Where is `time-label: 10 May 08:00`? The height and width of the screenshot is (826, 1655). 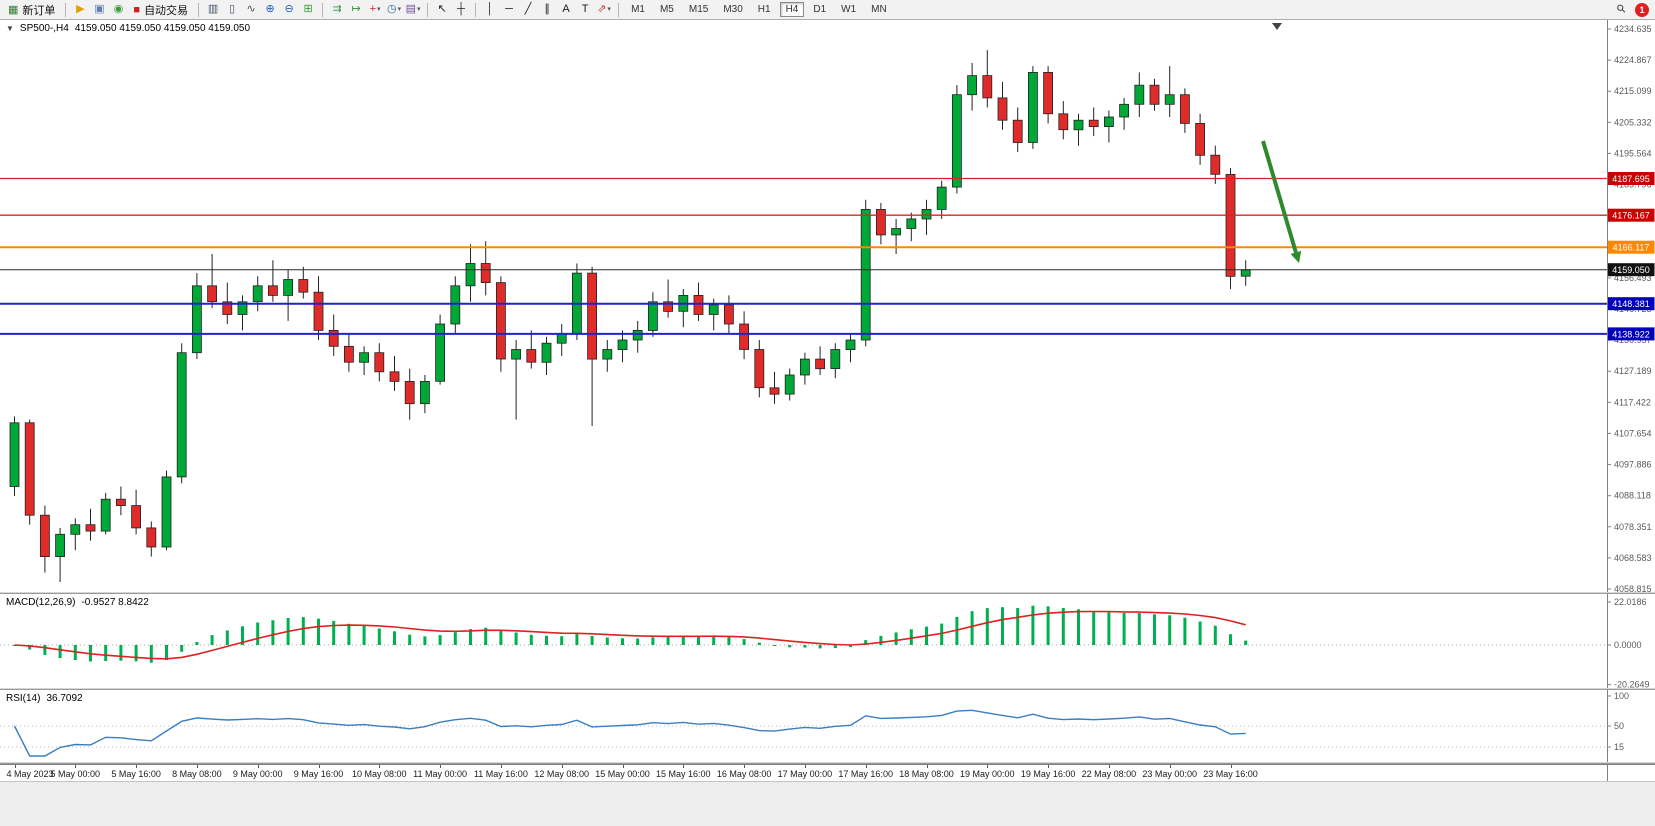
time-label: 10 May 08:00 is located at coordinates (379, 774).